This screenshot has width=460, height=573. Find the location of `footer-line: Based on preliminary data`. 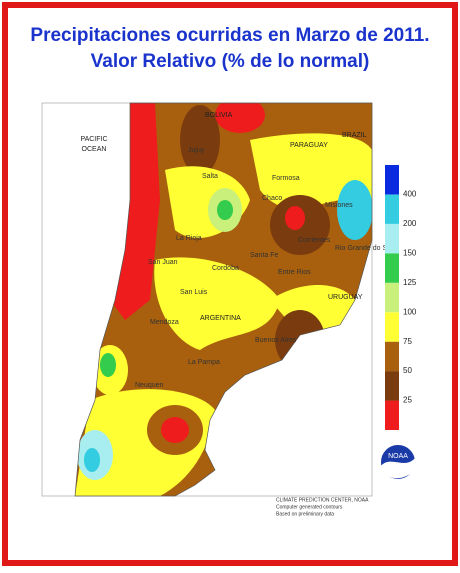

footer-line: Based on preliminary data is located at coordinates (305, 514).